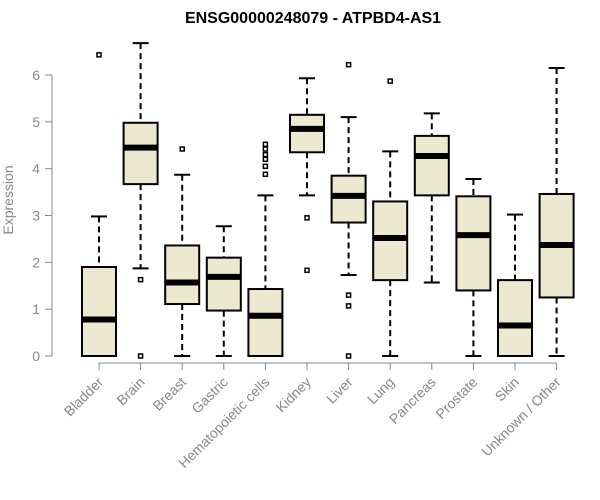 Image resolution: width=600 pixels, height=500 pixels. I want to click on box-bladder, so click(99, 204).